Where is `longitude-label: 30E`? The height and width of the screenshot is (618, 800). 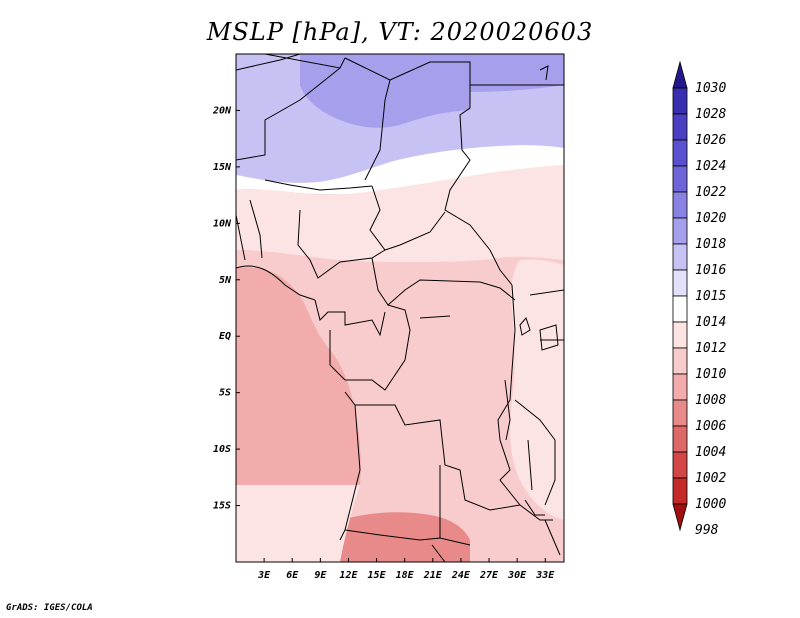
longitude-label: 30E is located at coordinates (517, 575).